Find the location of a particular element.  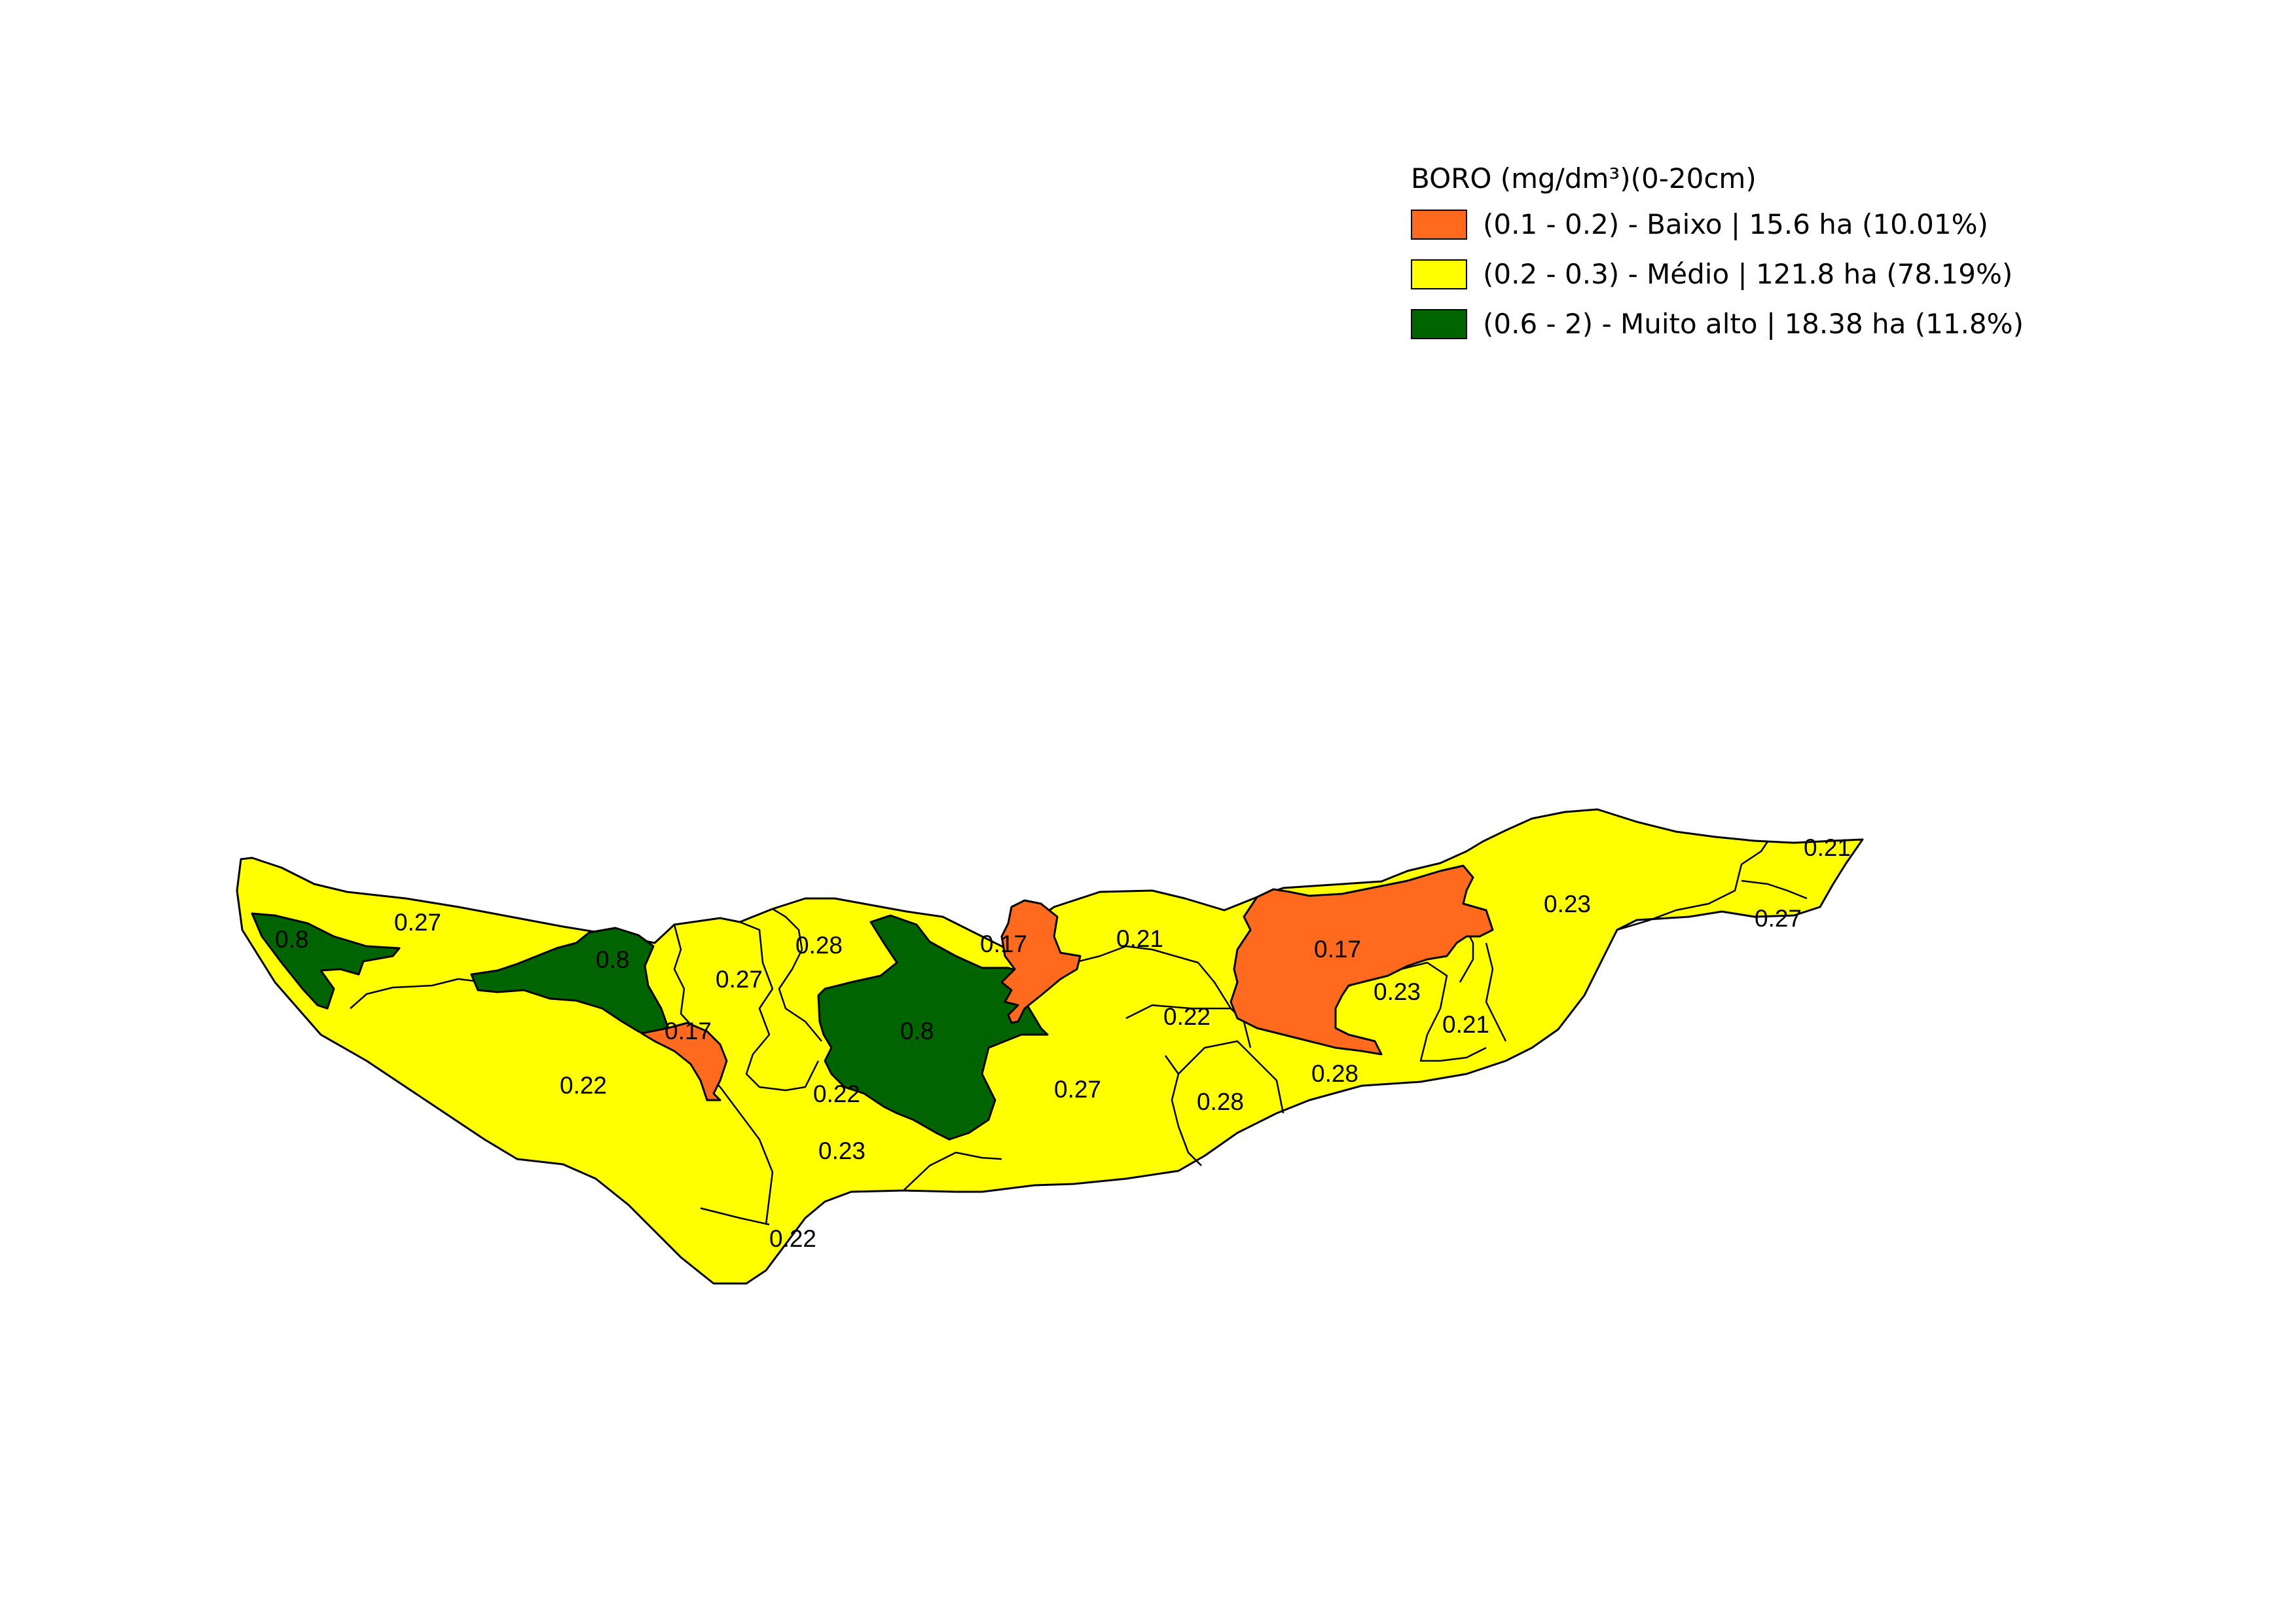

legend-label-baixo: (0.1 - 0.2) - Baixo | 15.6 ha (10.01%) is located at coordinates (1735, 224).